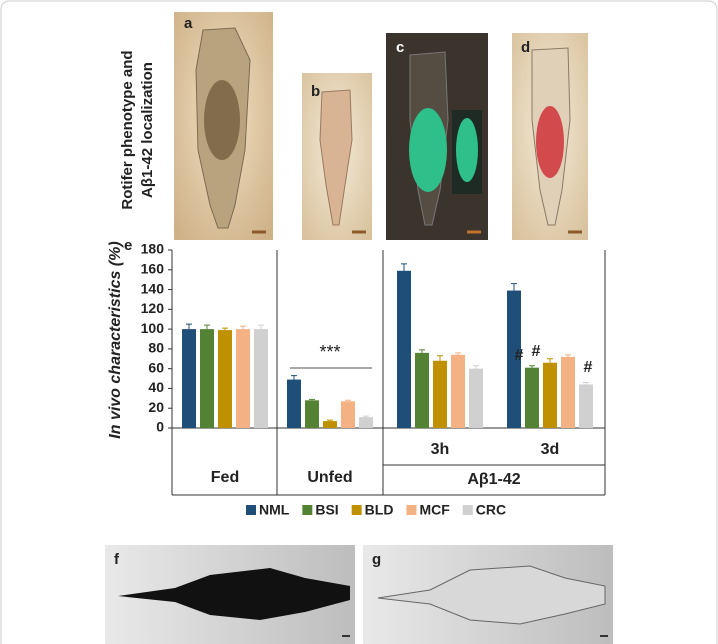 The height and width of the screenshot is (644, 718). What do you see at coordinates (156, 387) in the screenshot?
I see `y-tick-label: 40` at bounding box center [156, 387].